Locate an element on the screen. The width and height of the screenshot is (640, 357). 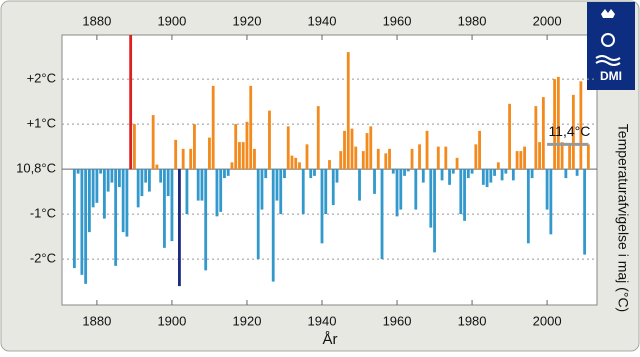
x-tick-label: 2000 is located at coordinates (547, 320).